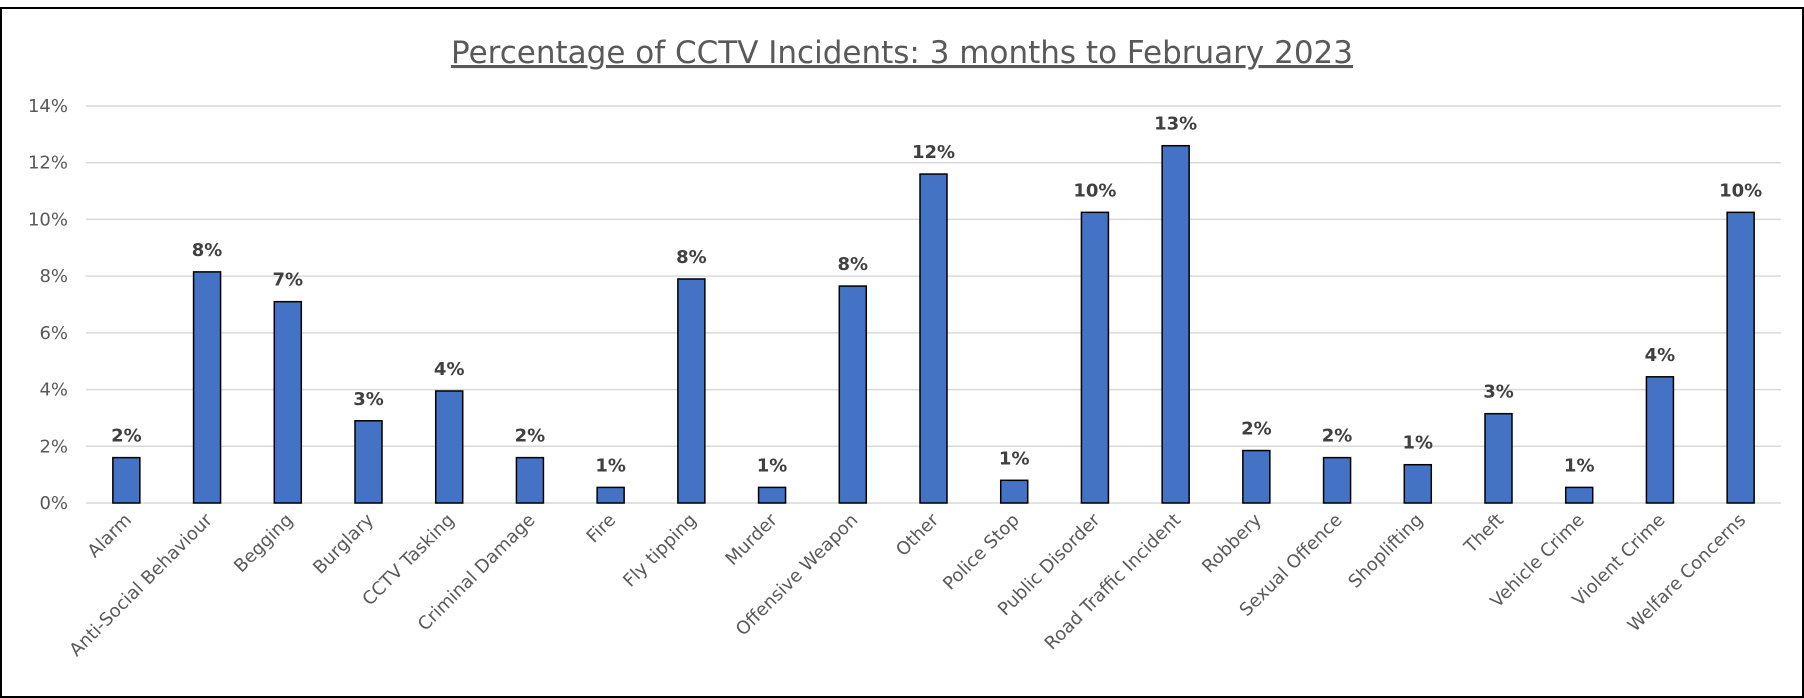 This screenshot has height=698, width=1804. I want to click on value-label: 12%, so click(933, 152).